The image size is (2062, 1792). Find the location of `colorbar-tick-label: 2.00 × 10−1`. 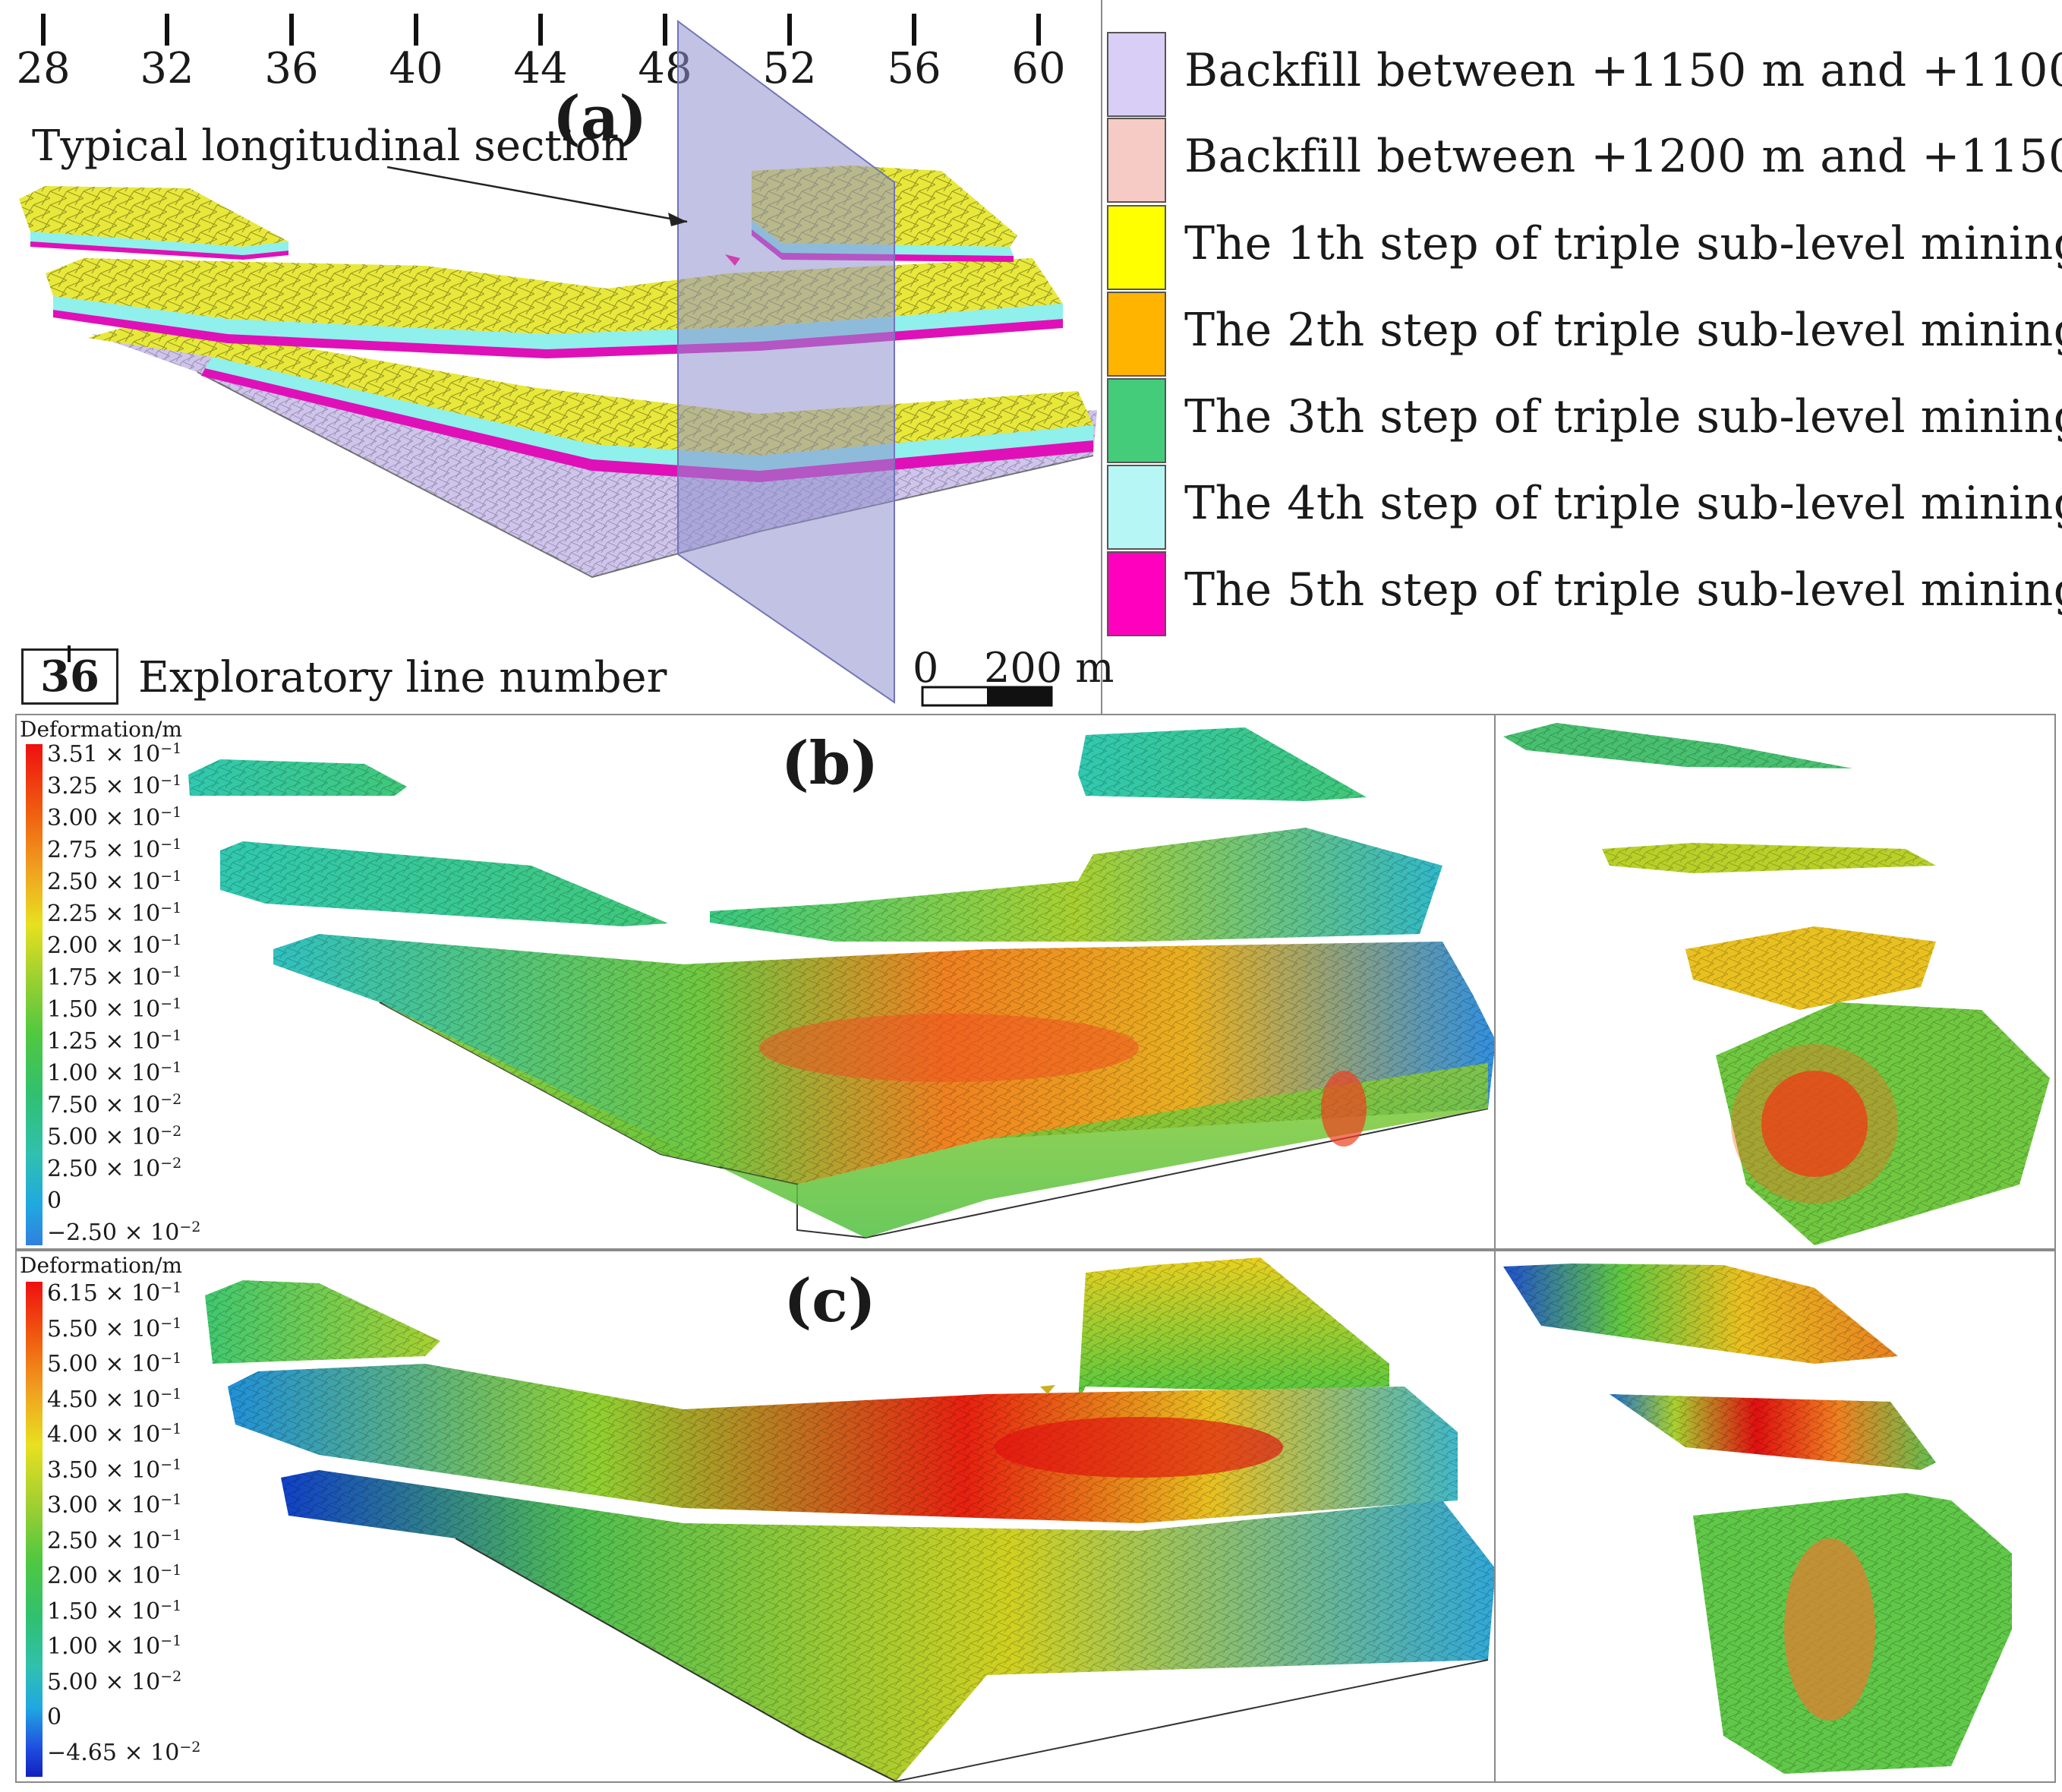

colorbar-tick-label: 2.00 × 10−1 is located at coordinates (114, 1576).